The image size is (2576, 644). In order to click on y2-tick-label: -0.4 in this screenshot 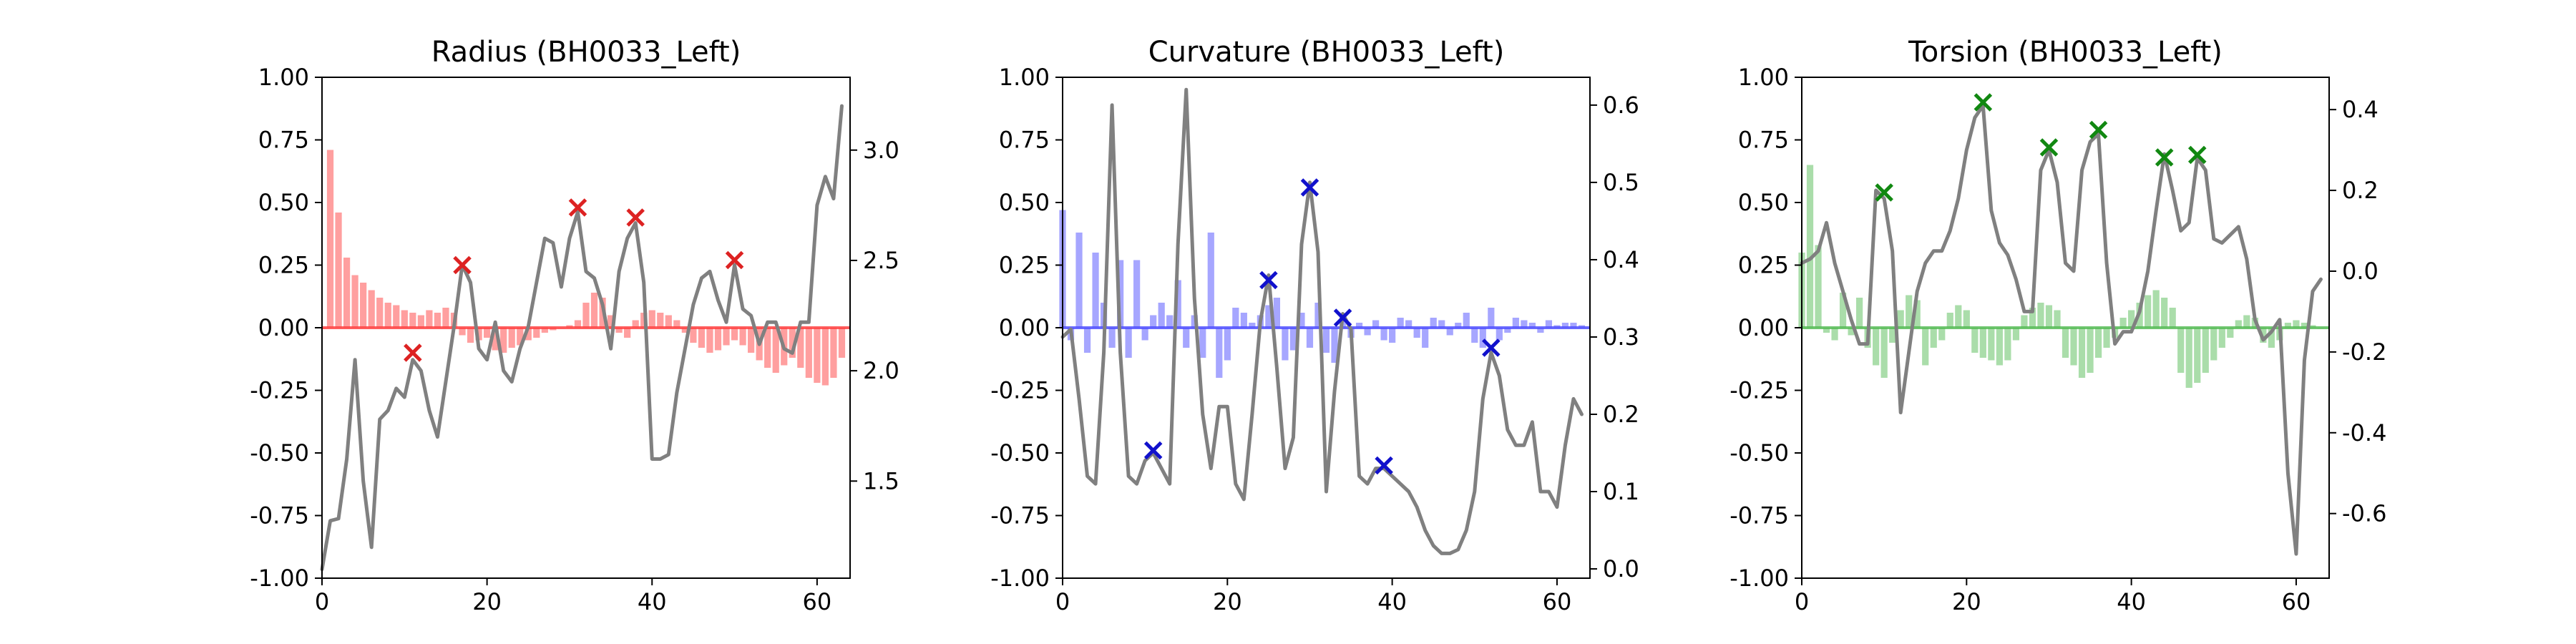, I will do `click(2364, 433)`.